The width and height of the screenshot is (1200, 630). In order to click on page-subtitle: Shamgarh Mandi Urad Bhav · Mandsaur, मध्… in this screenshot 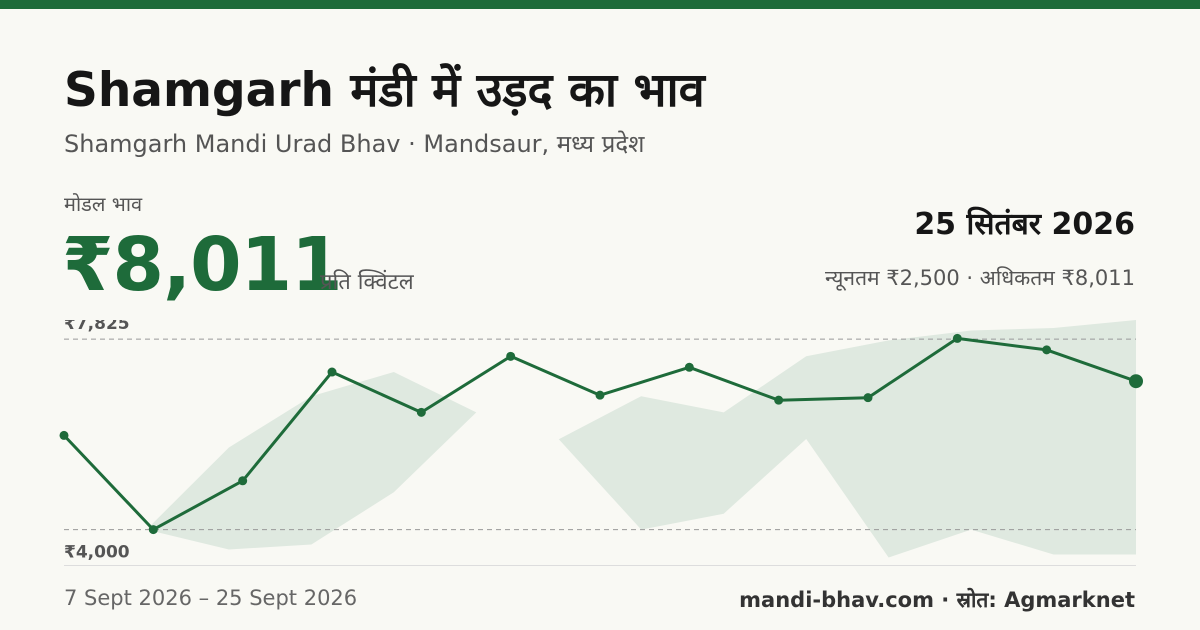, I will do `click(354, 144)`.